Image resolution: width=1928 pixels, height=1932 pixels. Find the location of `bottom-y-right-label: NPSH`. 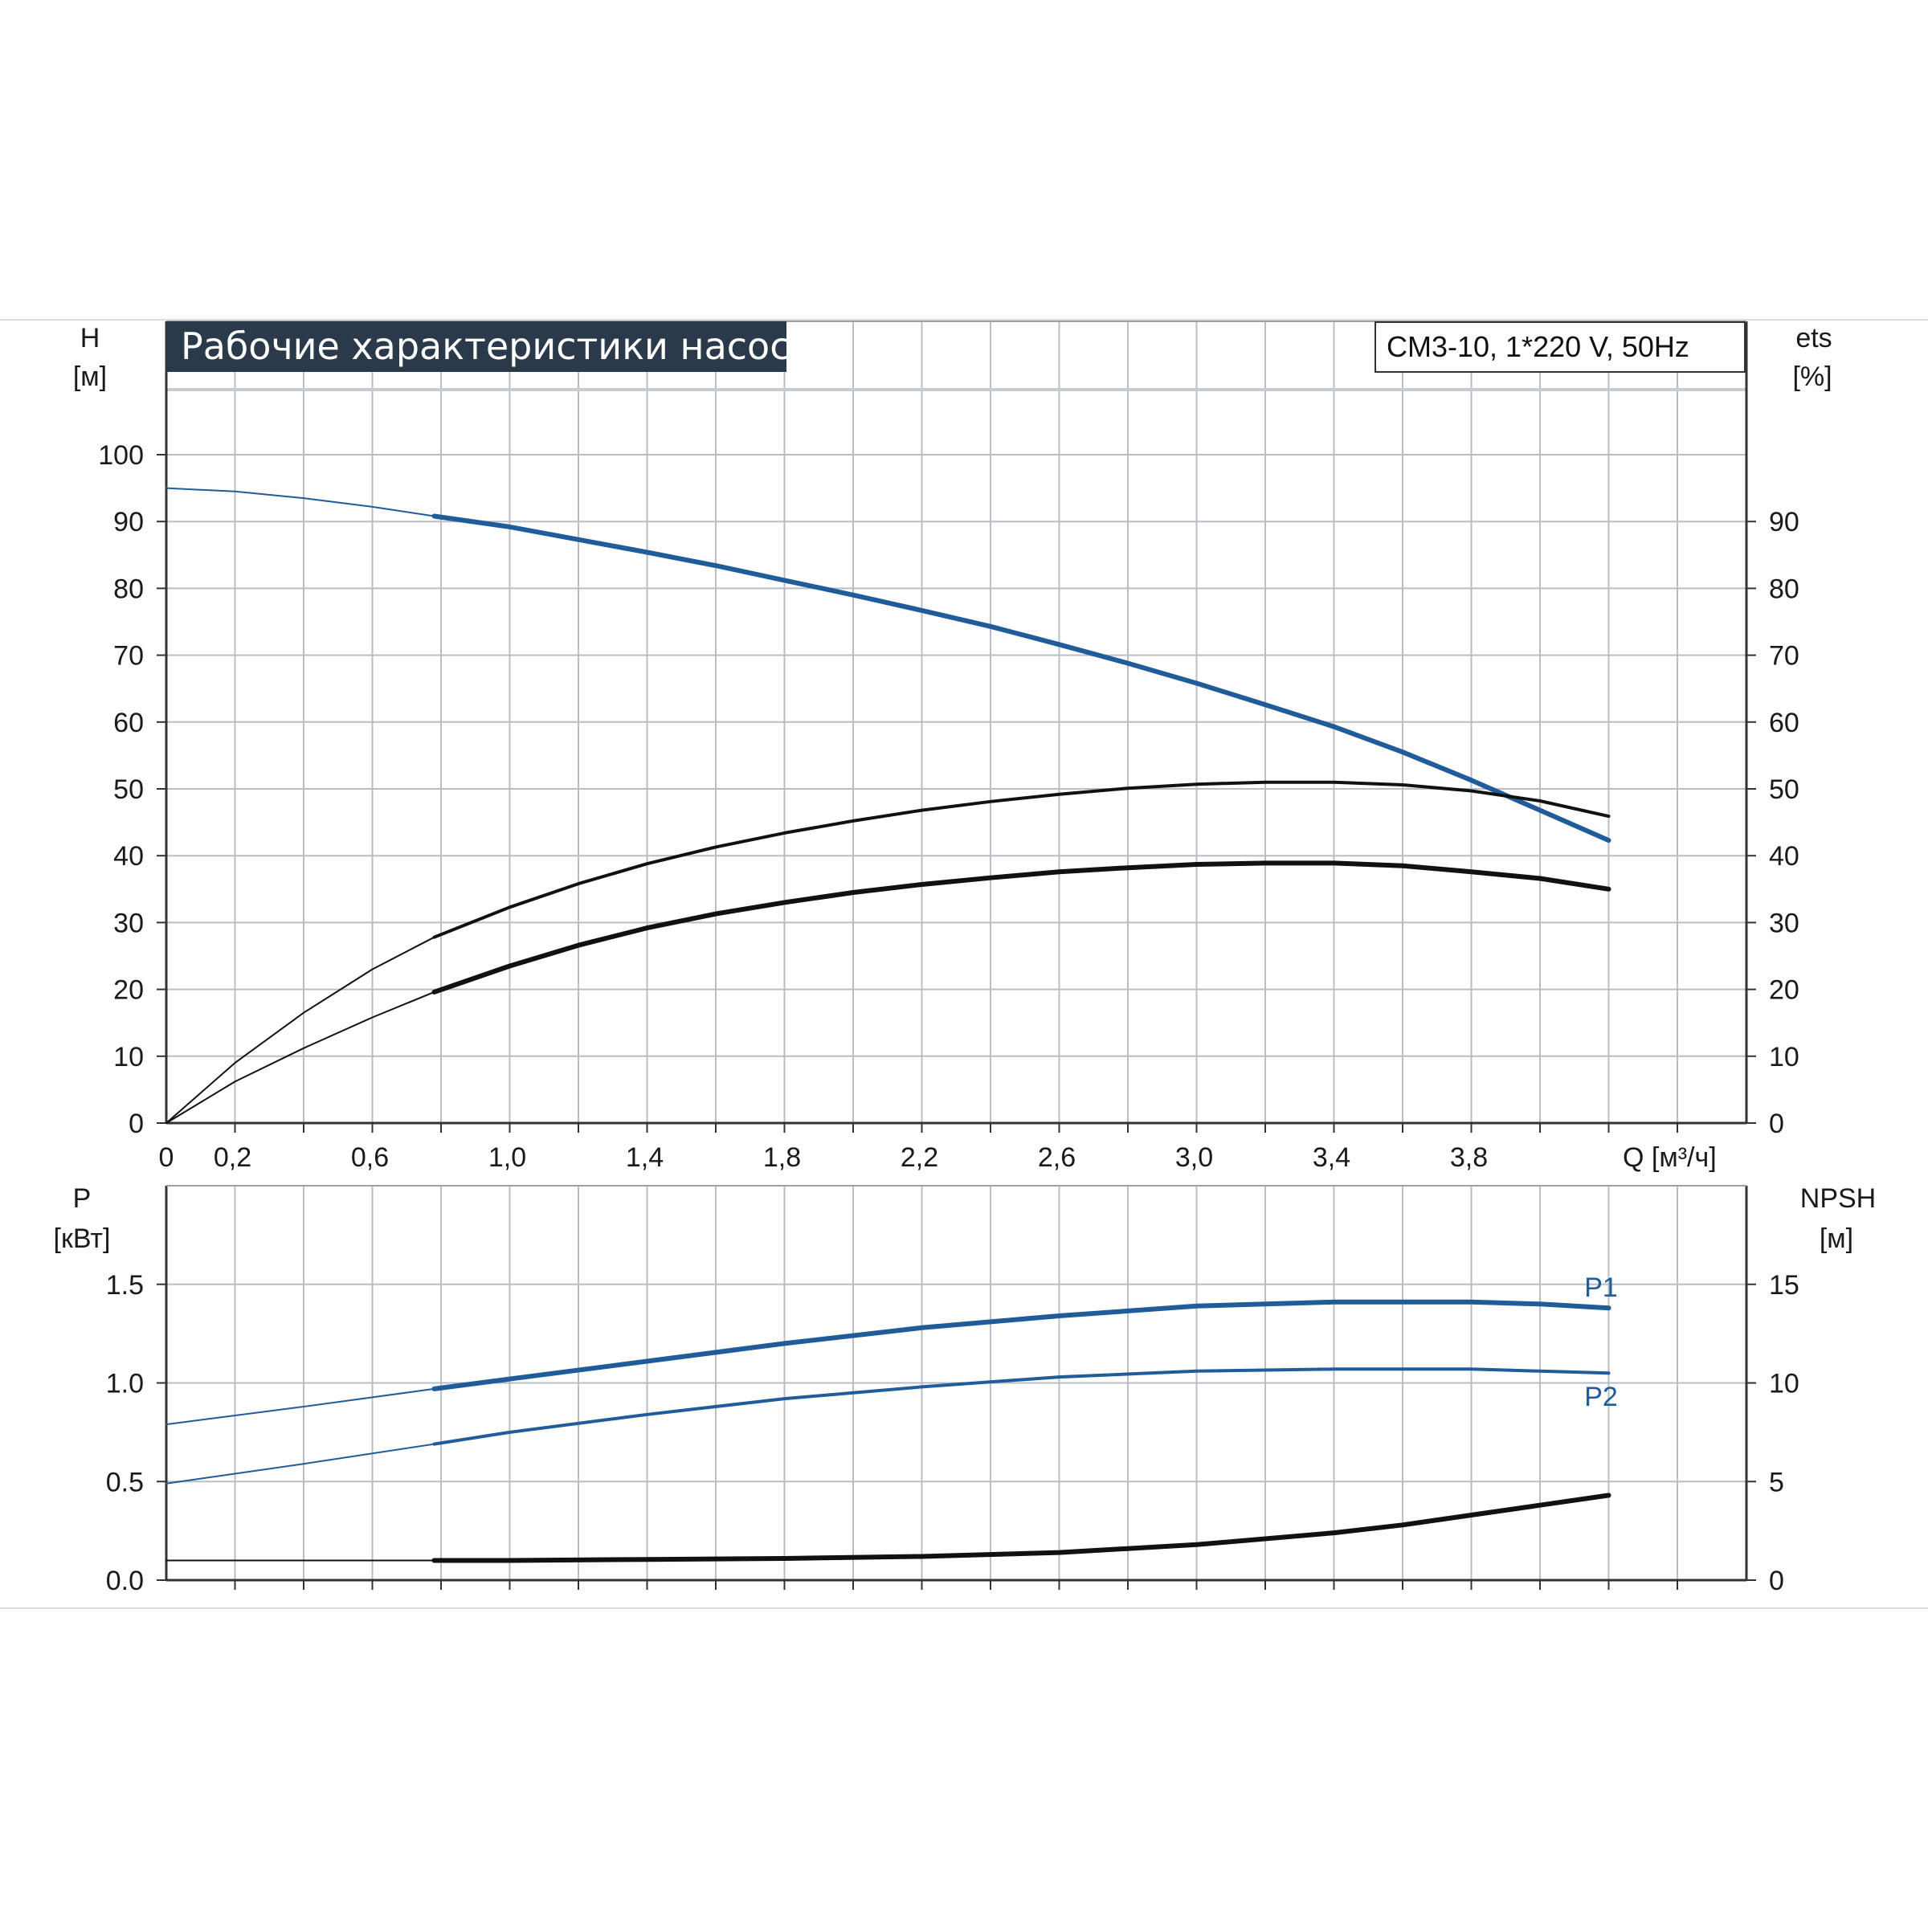

bottom-y-right-label: NPSH is located at coordinates (1838, 1198).